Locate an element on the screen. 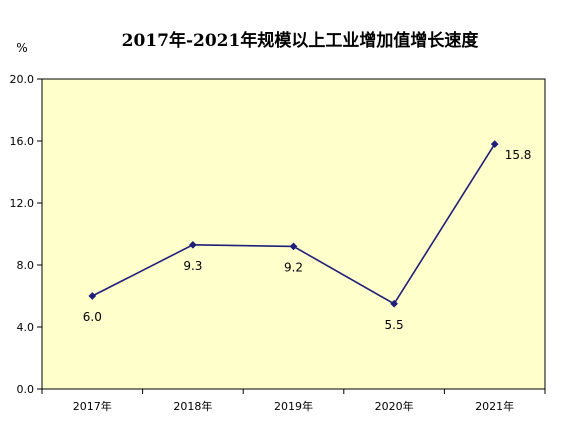 The height and width of the screenshot is (448, 580). y-tick-label: 0.0 is located at coordinates (26, 389).